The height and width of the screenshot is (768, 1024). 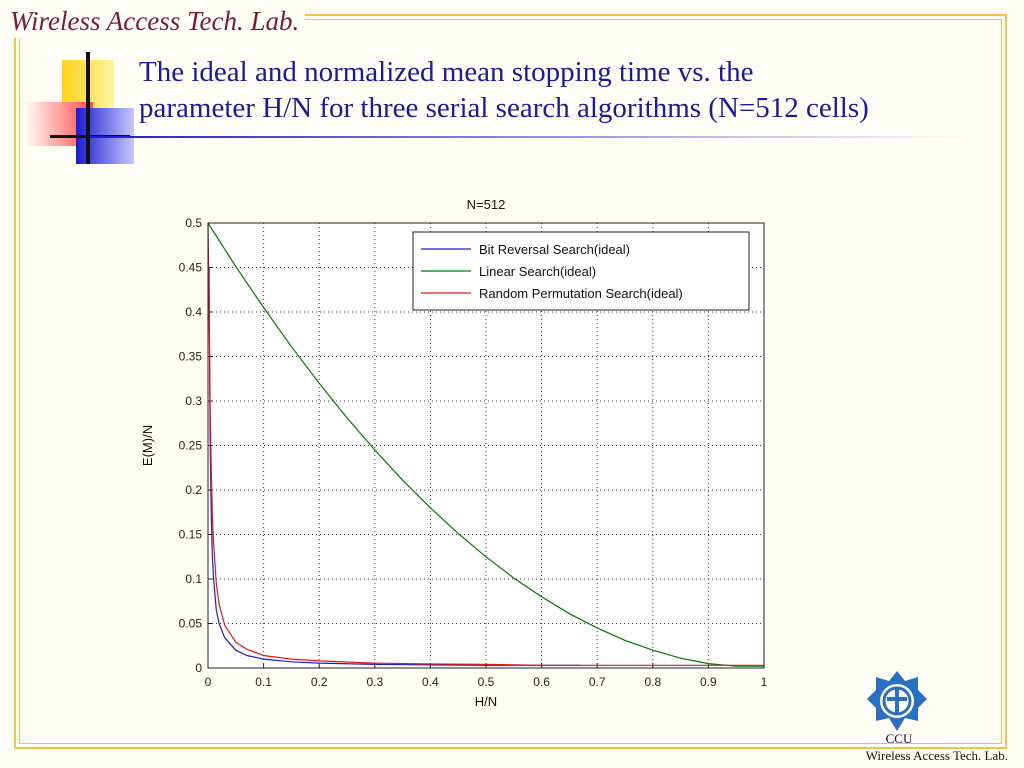 What do you see at coordinates (191, 357) in the screenshot?
I see `y-tick-label: 0.35` at bounding box center [191, 357].